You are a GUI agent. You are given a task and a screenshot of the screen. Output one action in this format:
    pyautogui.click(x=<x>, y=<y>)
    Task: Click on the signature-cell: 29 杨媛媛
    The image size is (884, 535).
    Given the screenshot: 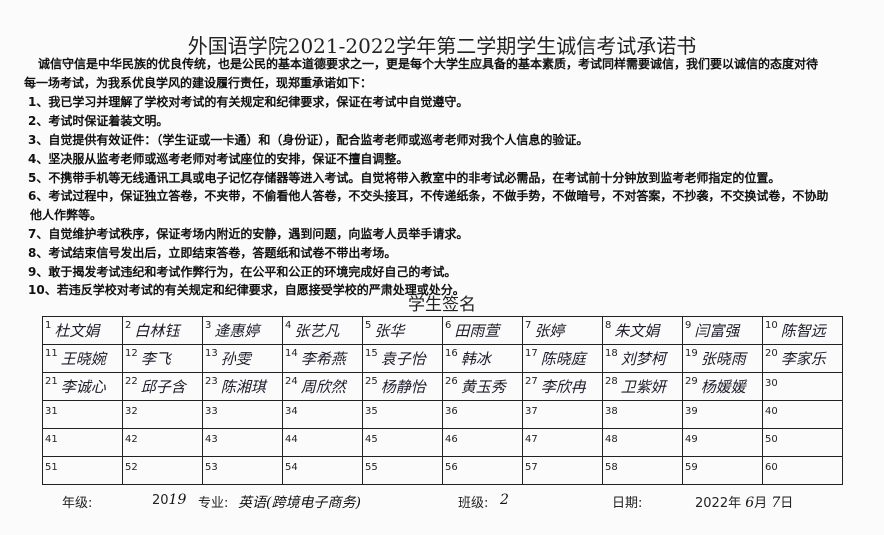 What is the action you would take?
    pyautogui.click(x=722, y=386)
    